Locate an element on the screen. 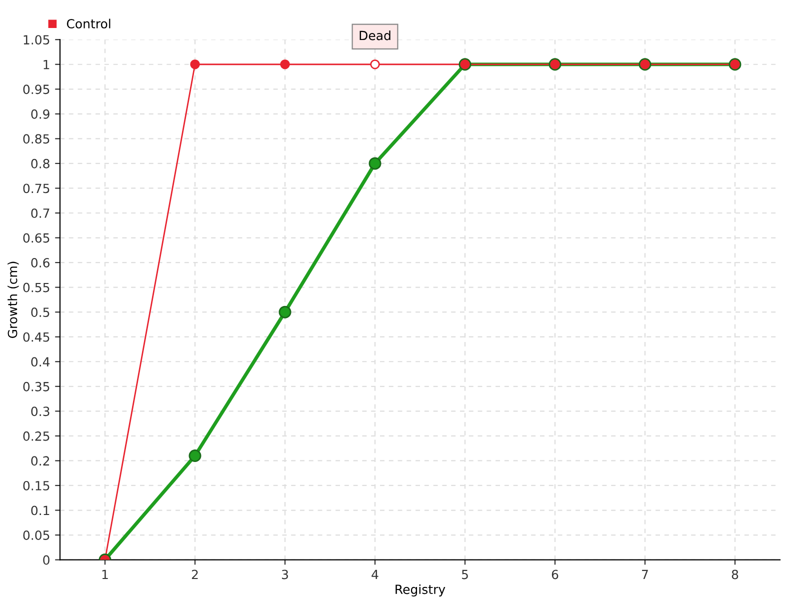 Image resolution: width=800 pixels, height=600 pixels. annotation: Dead is located at coordinates (375, 35).